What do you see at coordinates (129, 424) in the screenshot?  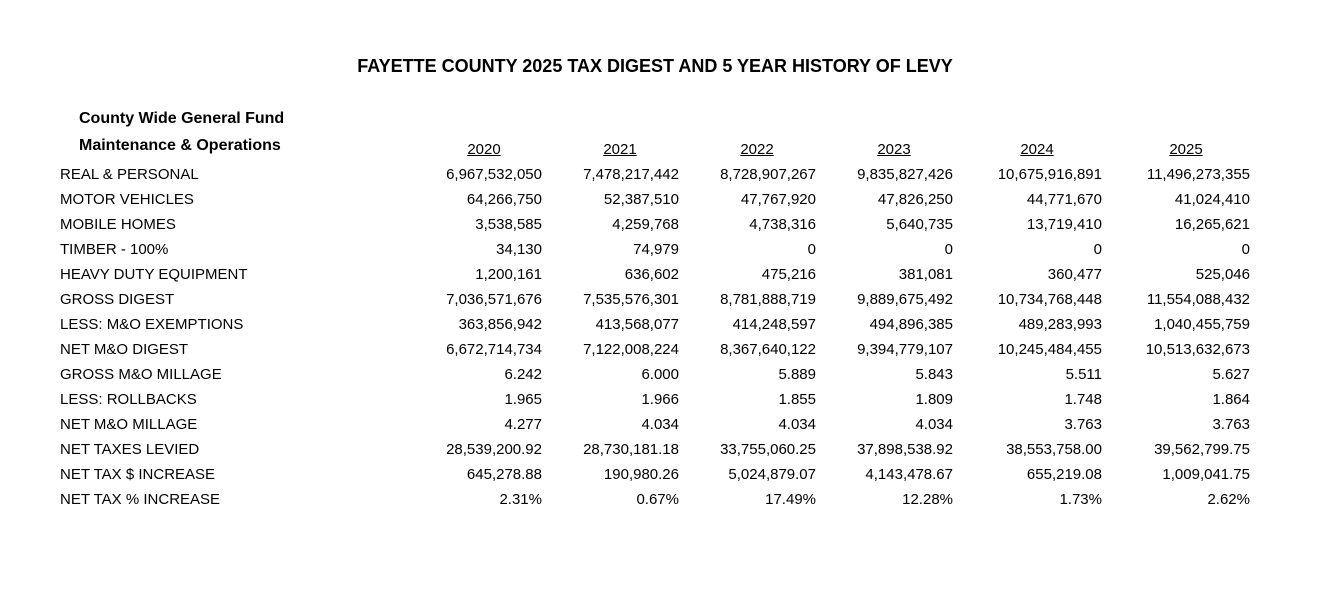 I see `row-label: NET M&O MILLAGE` at bounding box center [129, 424].